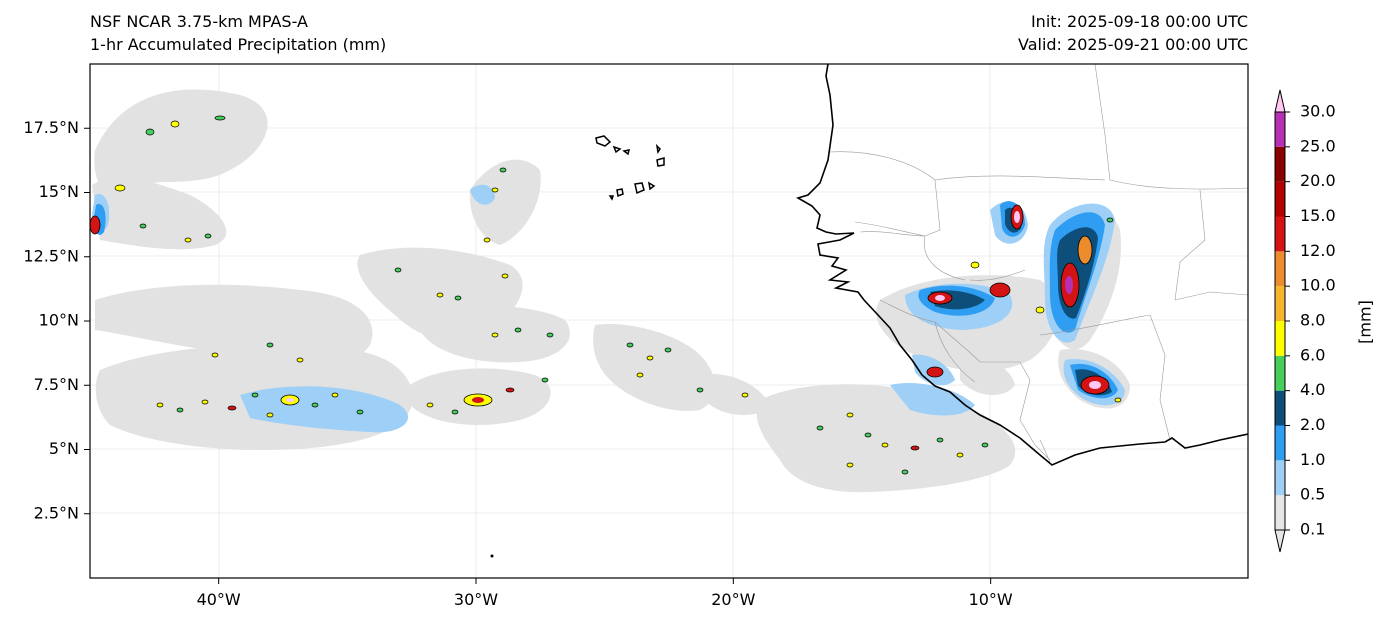 This screenshot has width=1384, height=623. Describe the element at coordinates (1312, 424) in the screenshot. I see `colorbar-tick-label: 2.0` at that location.